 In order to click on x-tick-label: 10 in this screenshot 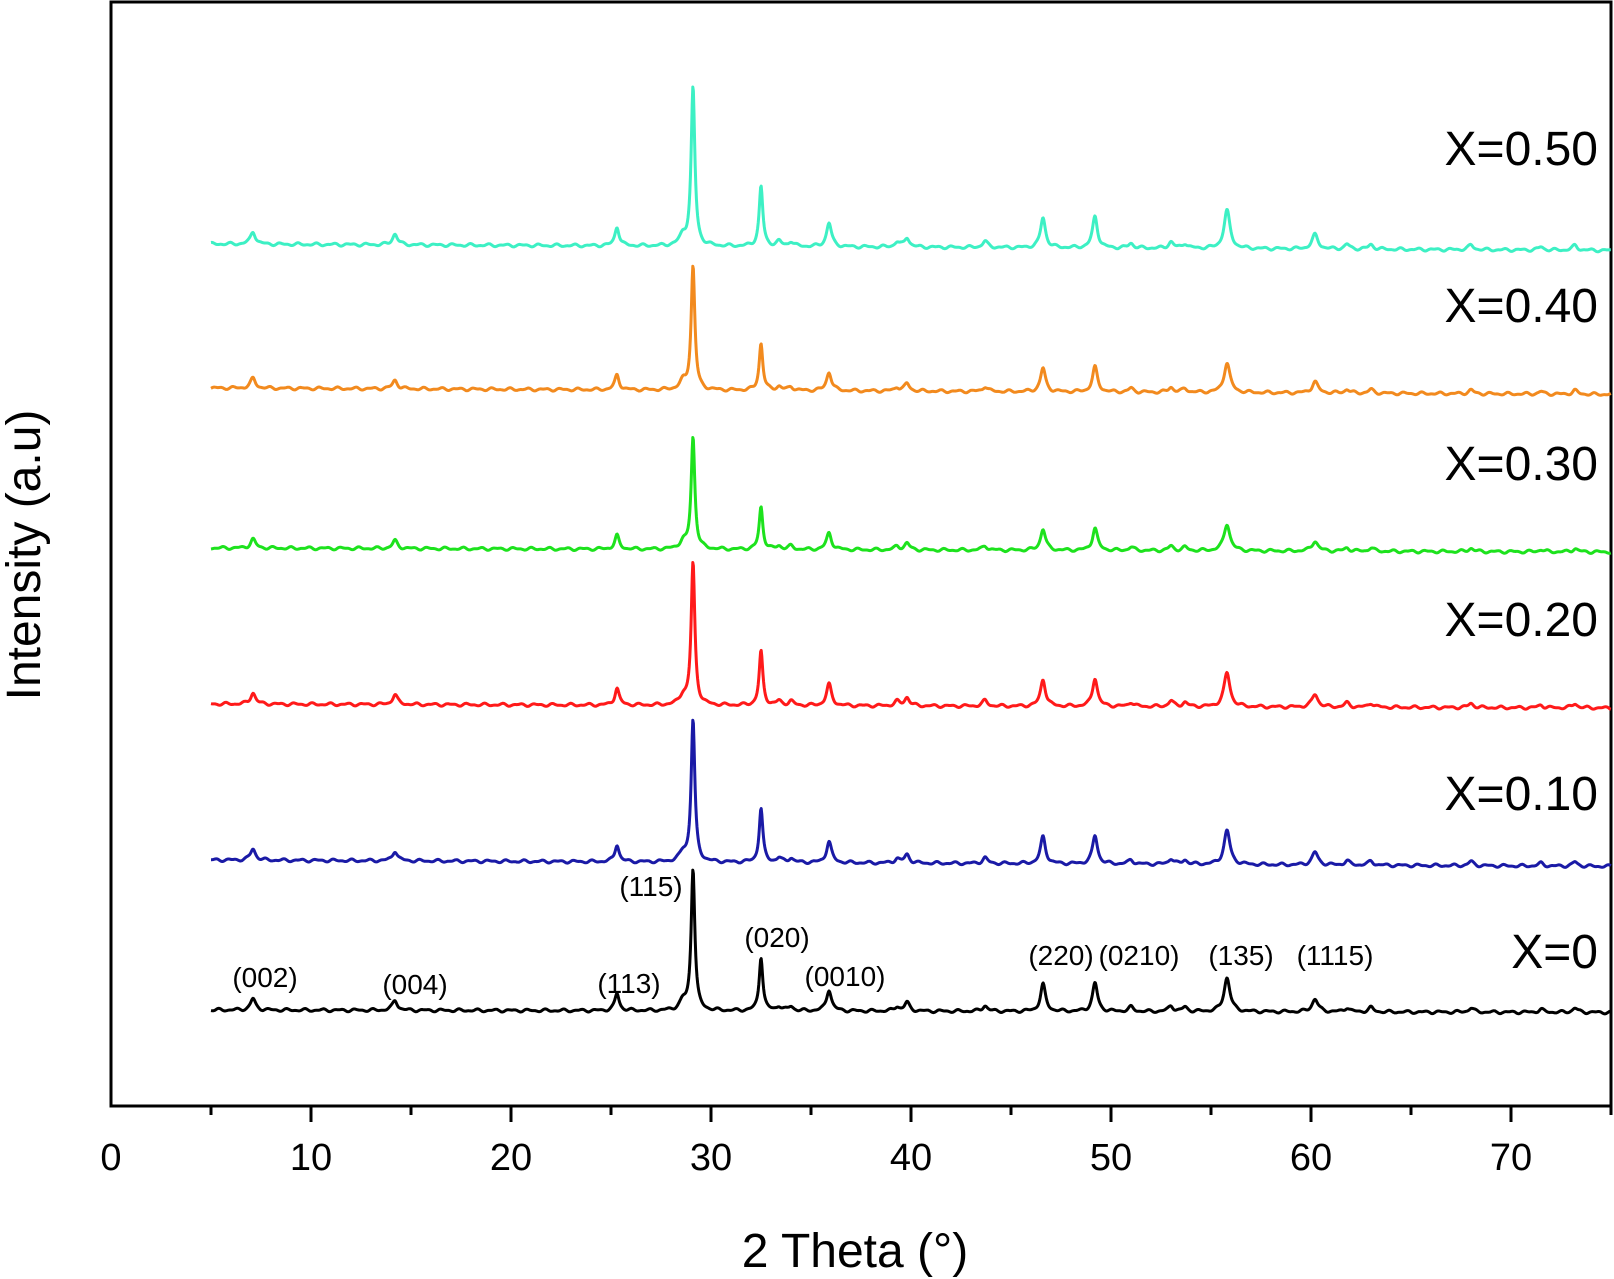, I will do `click(311, 1158)`.